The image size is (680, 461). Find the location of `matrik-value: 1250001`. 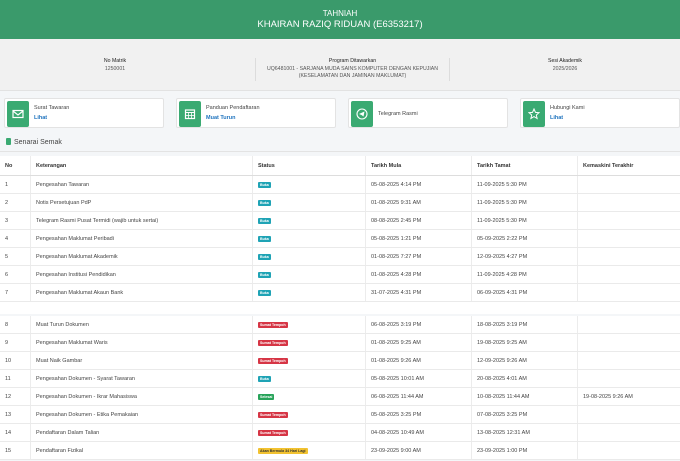

matrik-value: 1250001 is located at coordinates (115, 68).